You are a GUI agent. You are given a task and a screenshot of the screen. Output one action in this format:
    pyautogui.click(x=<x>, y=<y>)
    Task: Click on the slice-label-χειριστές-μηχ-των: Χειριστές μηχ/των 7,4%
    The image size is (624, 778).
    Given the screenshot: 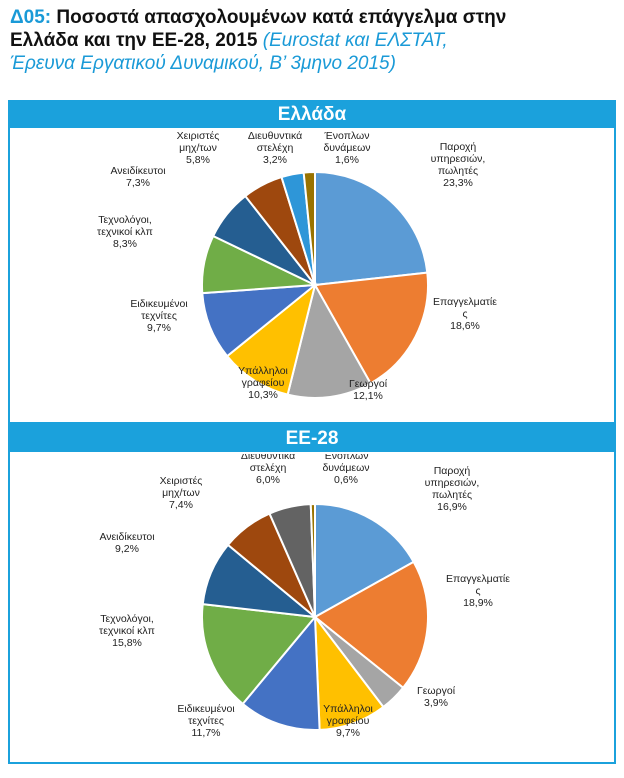 What is the action you would take?
    pyautogui.click(x=181, y=493)
    